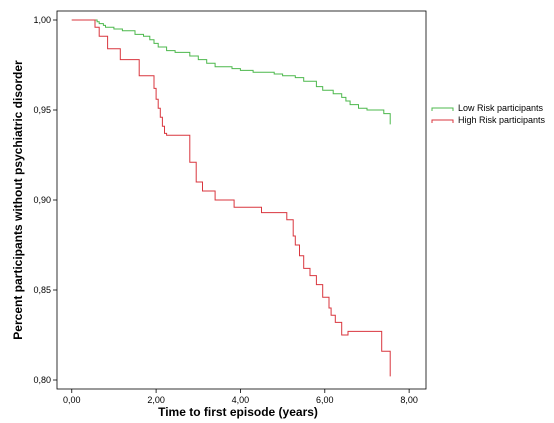  I want to click on legend-label: High Risk participants, so click(502, 120).